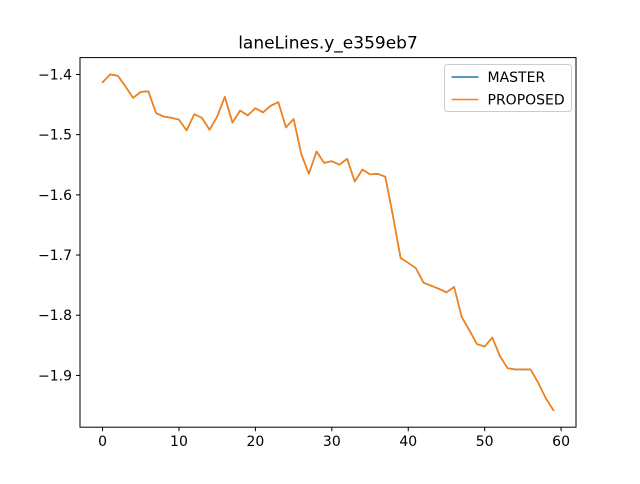  What do you see at coordinates (55, 136) in the screenshot?
I see `y-tick-label: −1.5` at bounding box center [55, 136].